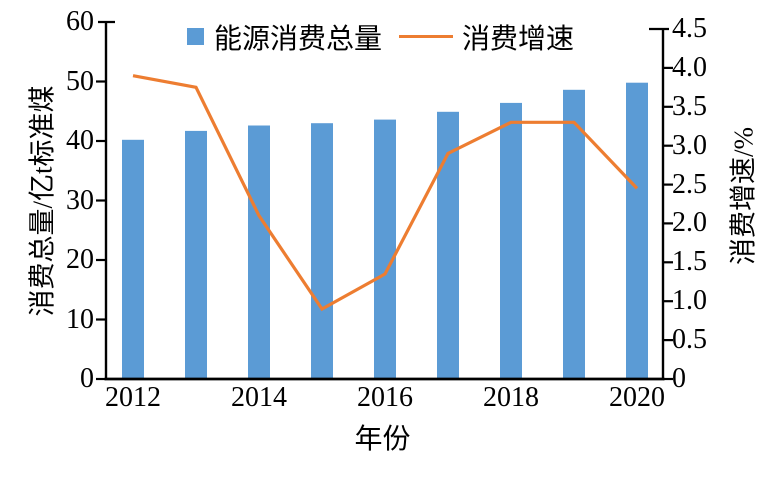  I want to click on right-axis-title: 消费增速/%, so click(743, 196).